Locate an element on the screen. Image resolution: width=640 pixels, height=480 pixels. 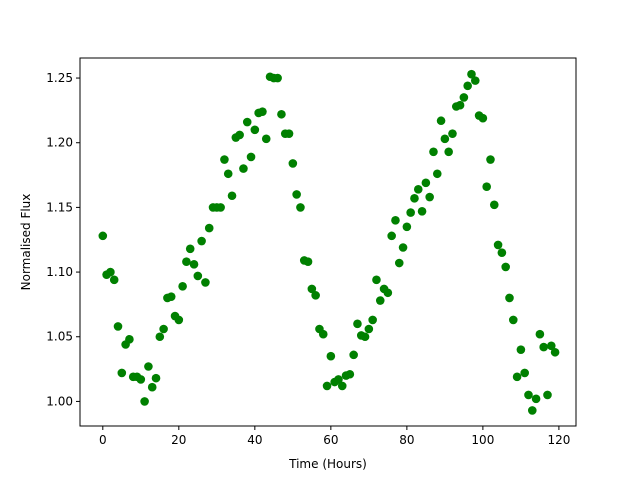
y-tick-label: 1.10 is located at coordinates (59, 272).